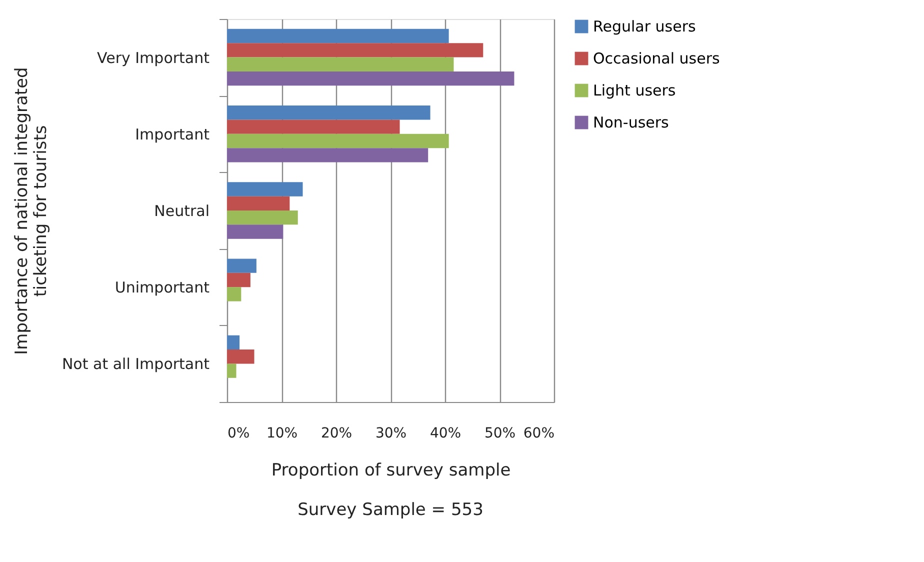 Image resolution: width=924 pixels, height=562 pixels. Describe the element at coordinates (391, 510) in the screenshot. I see `text: Survey Sample = 553` at that location.